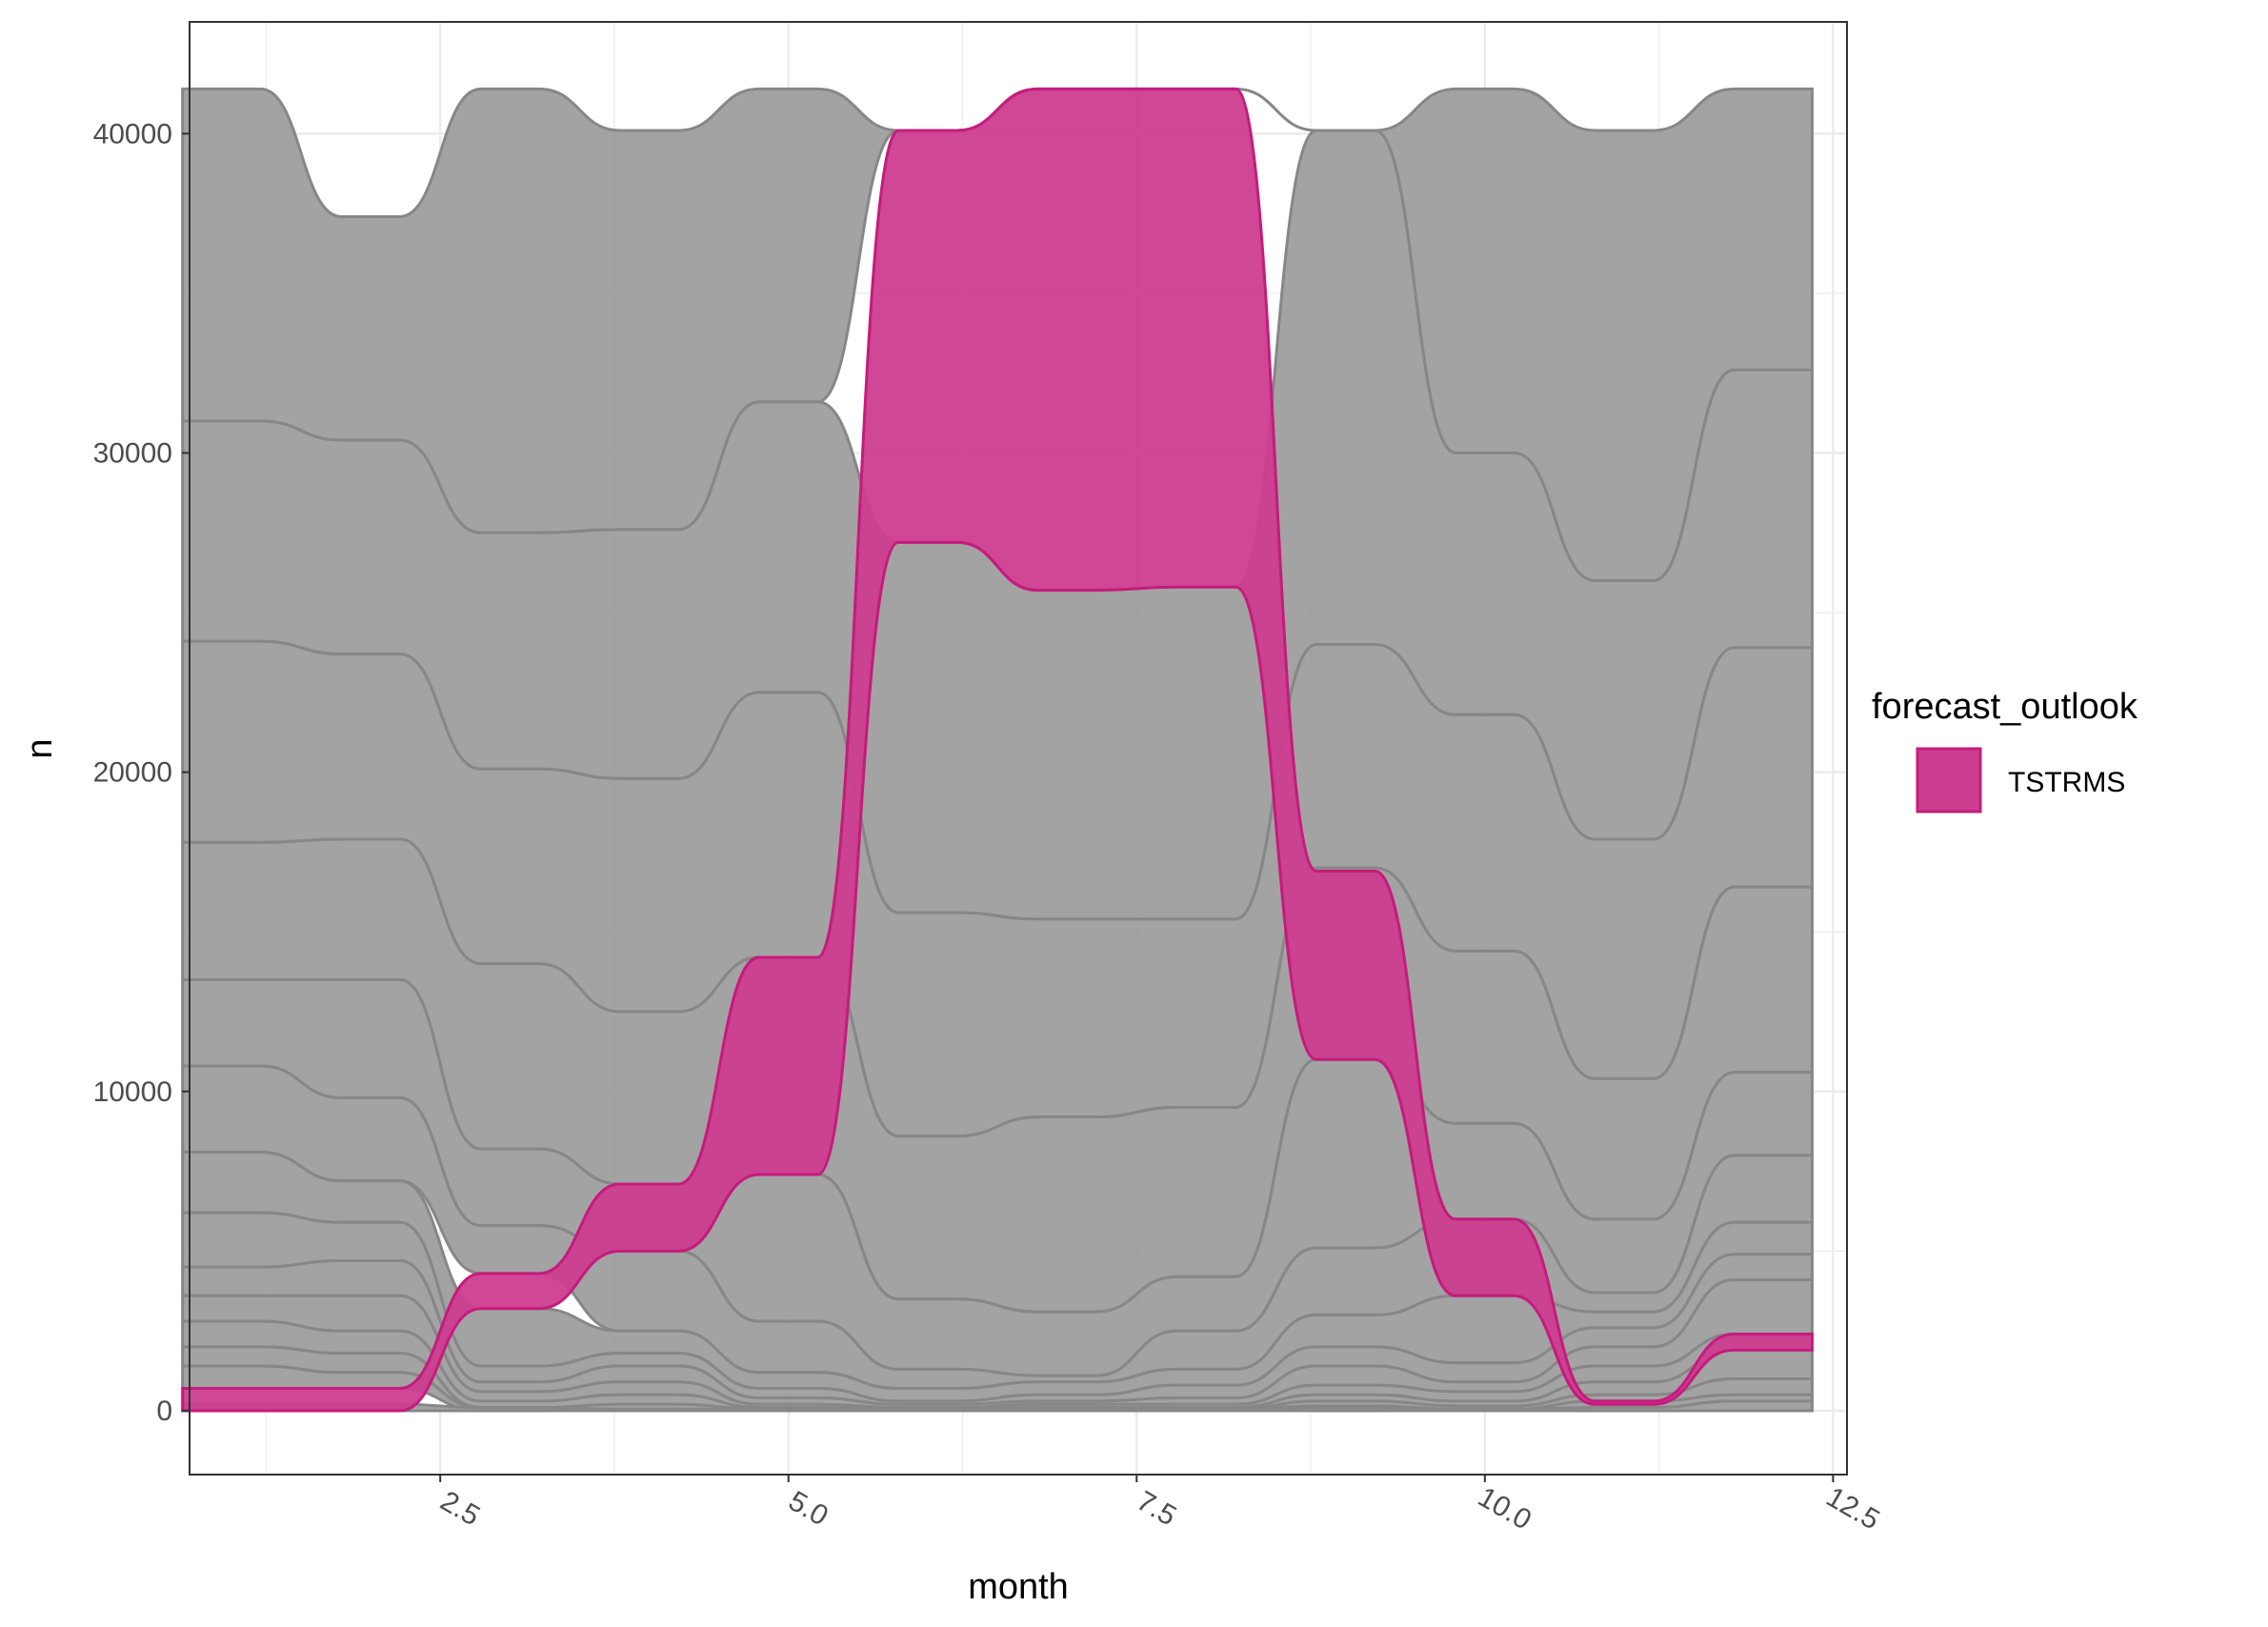 Image resolution: width=2268 pixels, height=1627 pixels. Describe the element at coordinates (1157, 1508) in the screenshot. I see `x-tick-label: 7.5` at that location.